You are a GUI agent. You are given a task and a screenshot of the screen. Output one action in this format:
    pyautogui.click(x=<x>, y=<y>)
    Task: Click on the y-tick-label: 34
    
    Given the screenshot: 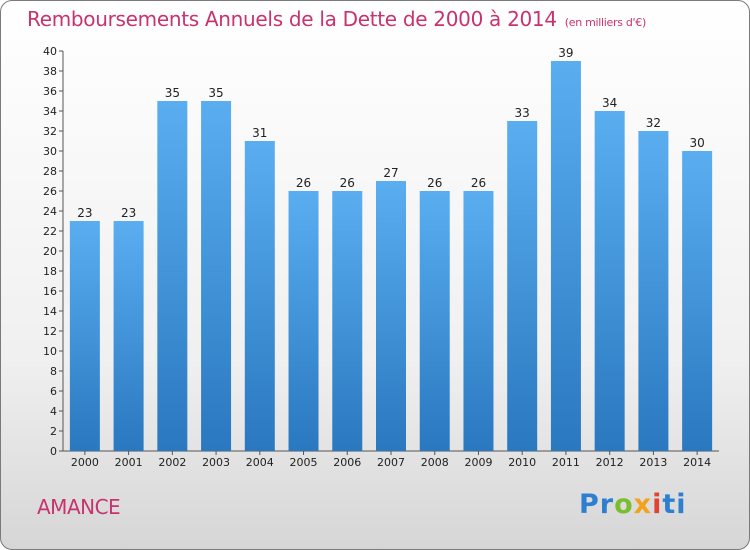 What is the action you would take?
    pyautogui.click(x=50, y=111)
    